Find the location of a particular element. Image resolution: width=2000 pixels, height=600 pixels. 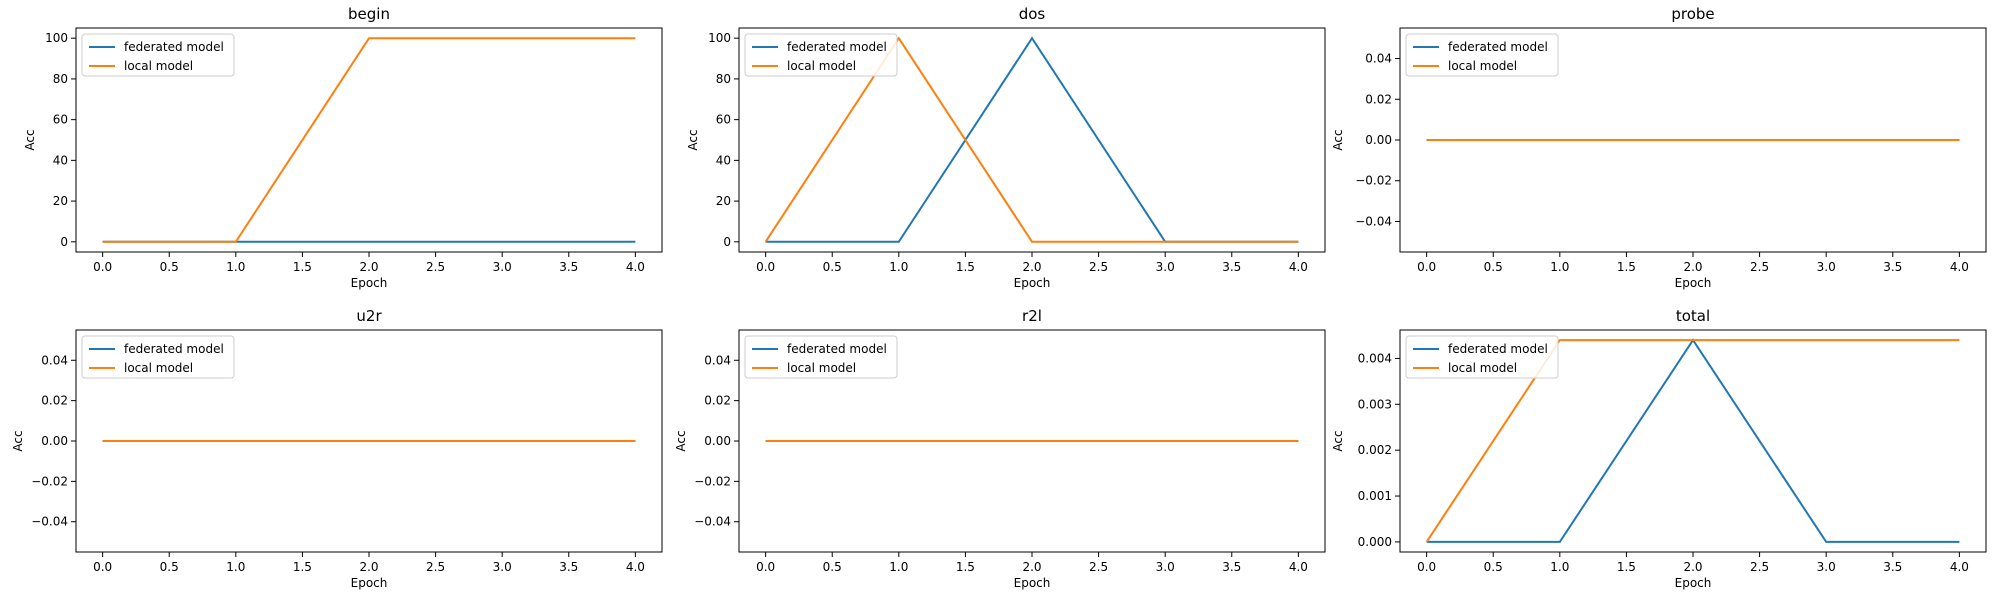

y-tick-label: 0.004 is located at coordinates (1375, 358).